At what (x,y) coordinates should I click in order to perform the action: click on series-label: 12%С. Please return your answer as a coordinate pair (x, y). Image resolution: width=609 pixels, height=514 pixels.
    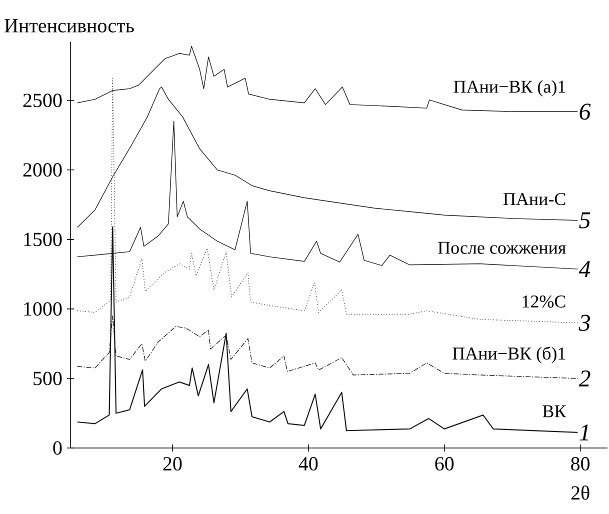
    Looking at the image, I should click on (544, 301).